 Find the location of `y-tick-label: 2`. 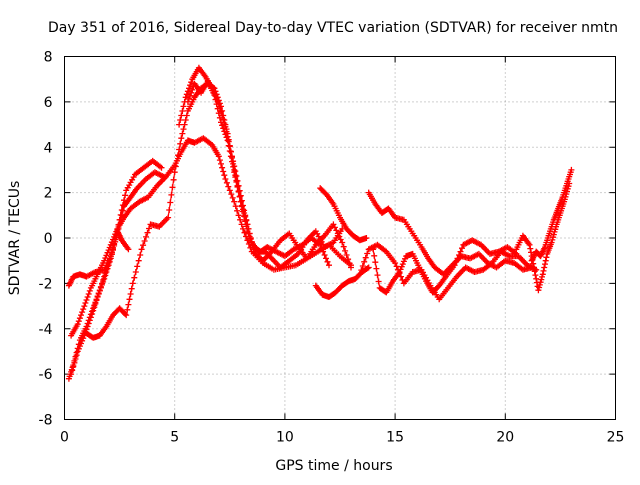

y-tick-label: 2 is located at coordinates (48, 194).